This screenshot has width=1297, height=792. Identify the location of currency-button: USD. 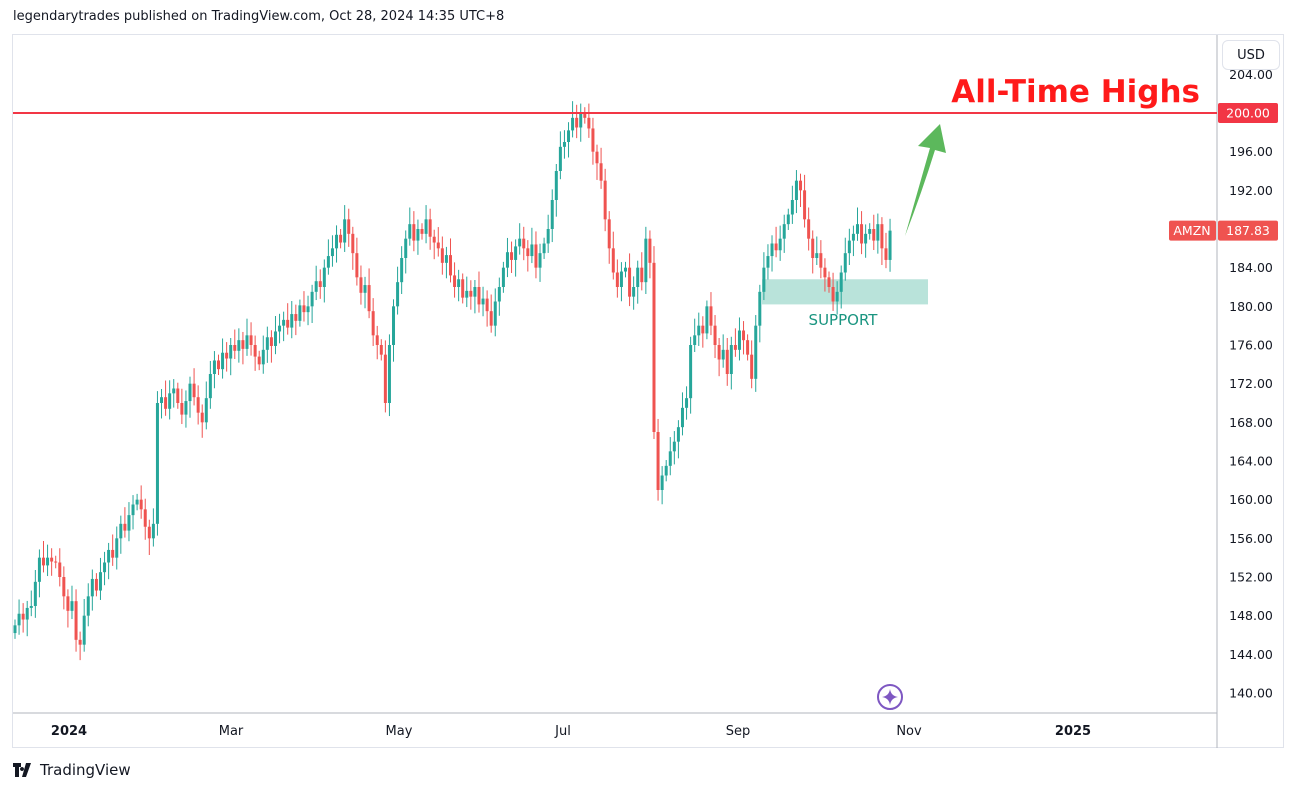
(1251, 55).